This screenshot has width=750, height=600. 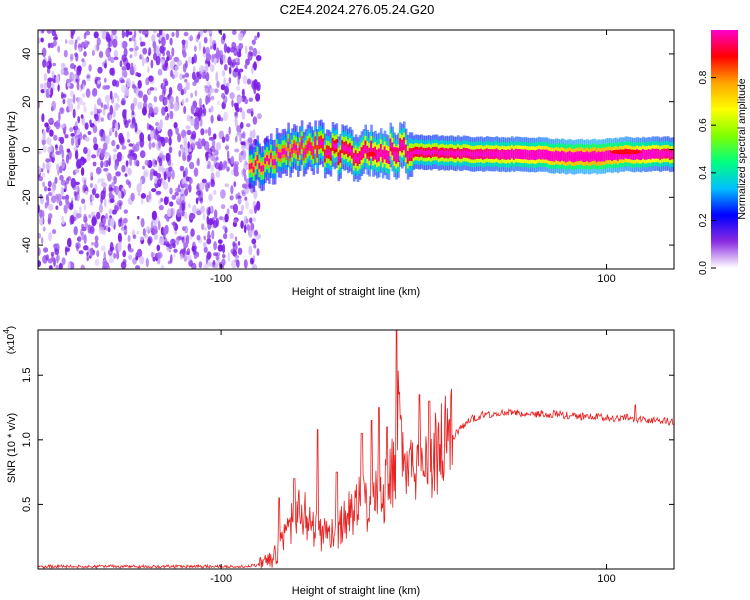 What do you see at coordinates (371, 154) in the screenshot?
I see `ridge-hot-spot` at bounding box center [371, 154].